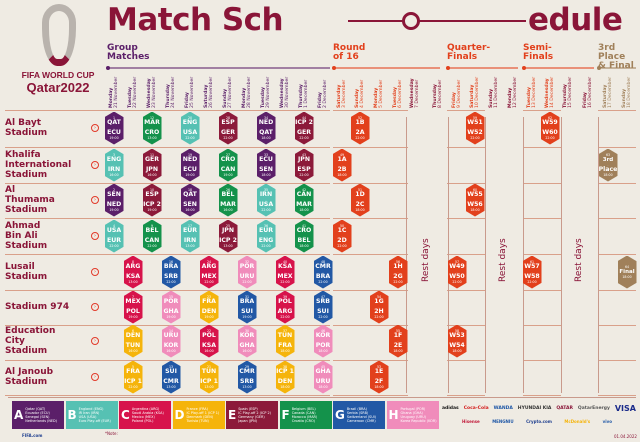 This screenshot has height=442, width=640. I want to click on match-badge: 23 FRA · DEN 19:00, so click(209, 307).